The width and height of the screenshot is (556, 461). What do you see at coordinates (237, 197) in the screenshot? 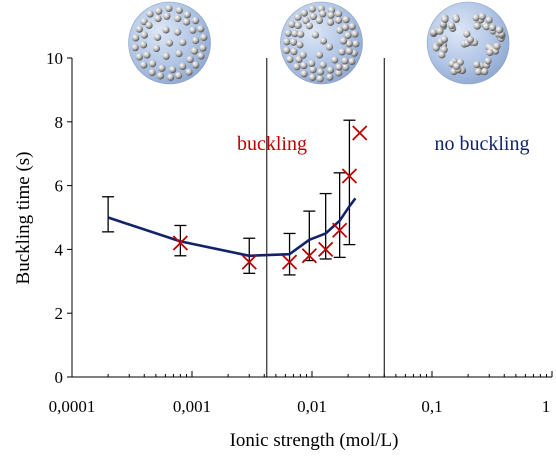
I see `data-series` at bounding box center [237, 197].